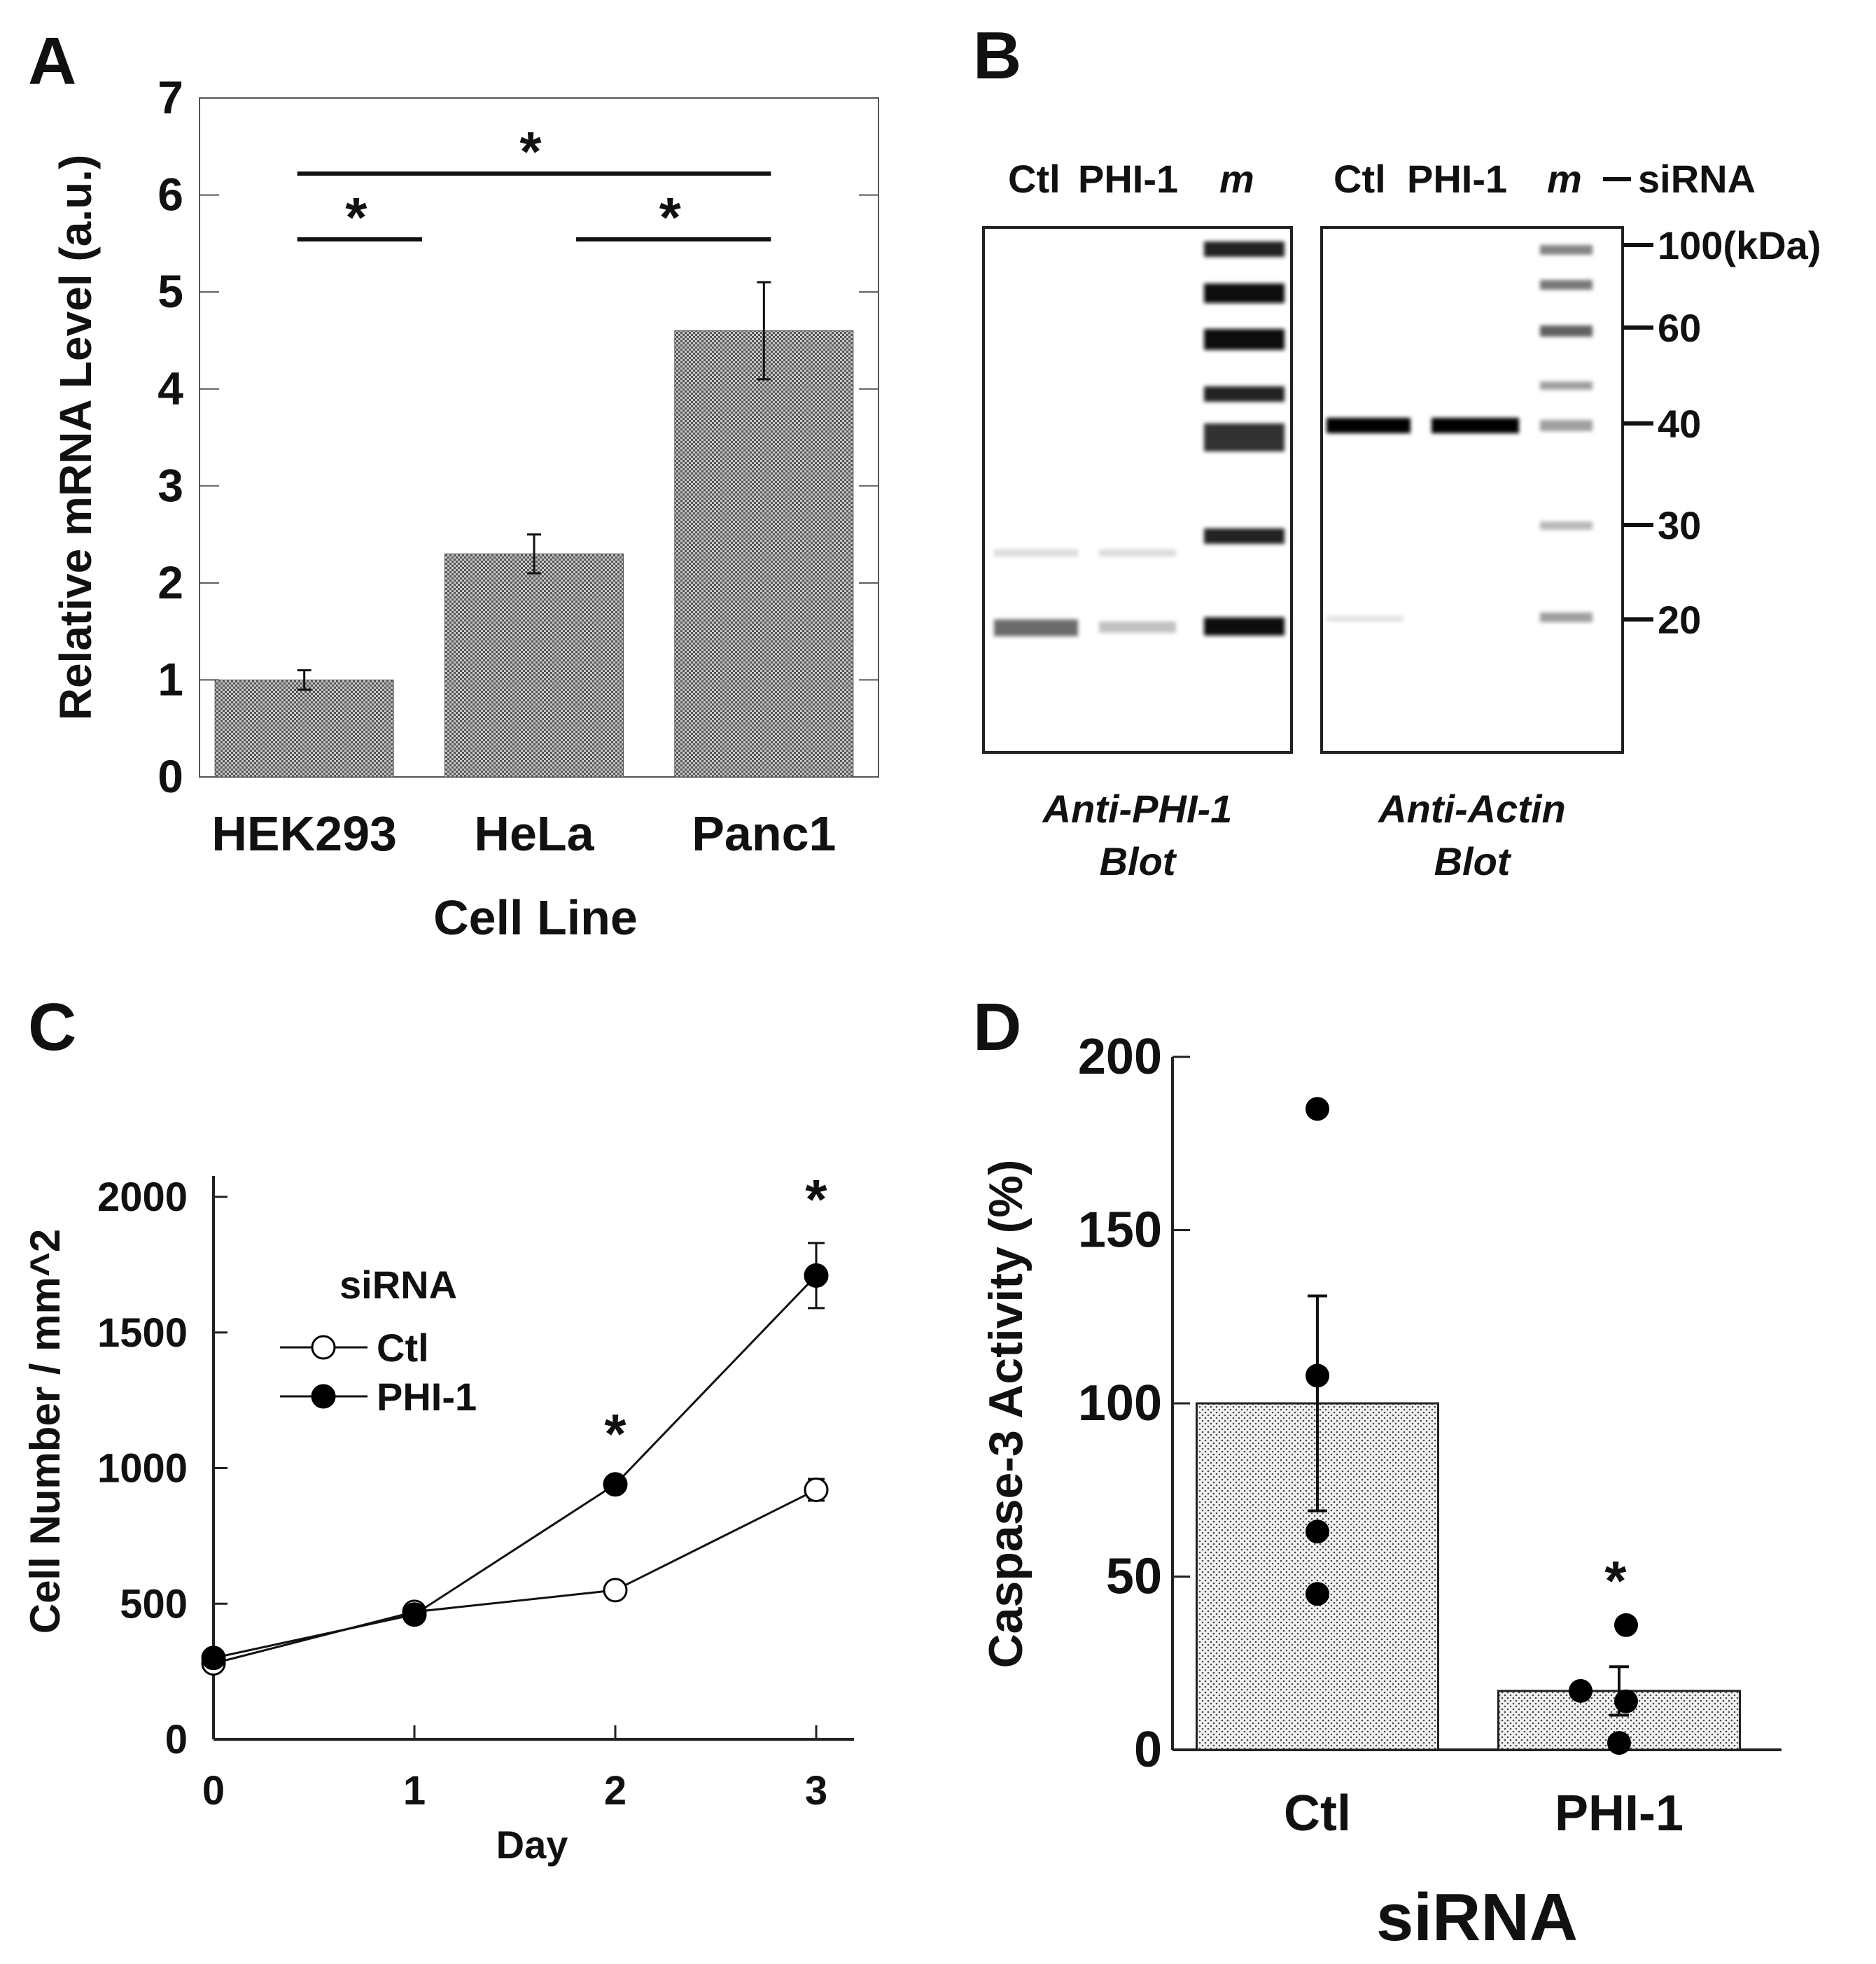 The image size is (1876, 1964). What do you see at coordinates (1473, 861) in the screenshot?
I see `blot-caption-anti-actin-line2: Blot` at bounding box center [1473, 861].